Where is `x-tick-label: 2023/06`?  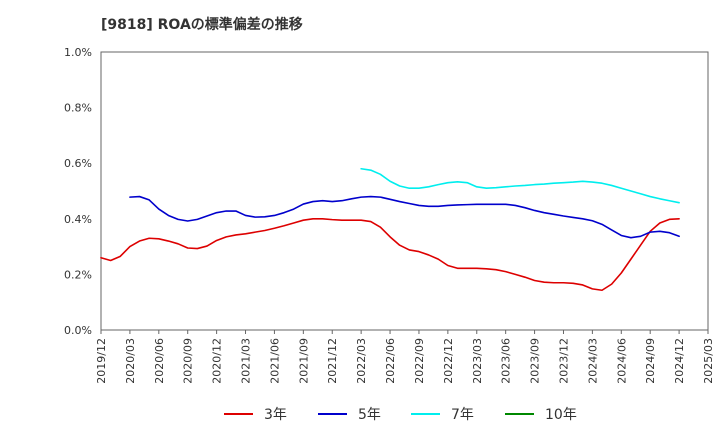 x-tick-label: 2023/06 is located at coordinates (506, 361).